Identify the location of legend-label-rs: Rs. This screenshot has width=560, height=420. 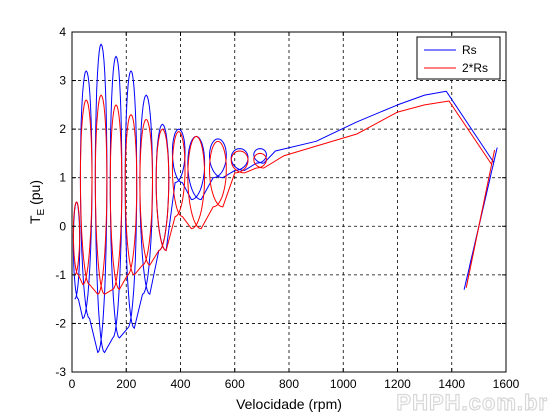
(469, 50).